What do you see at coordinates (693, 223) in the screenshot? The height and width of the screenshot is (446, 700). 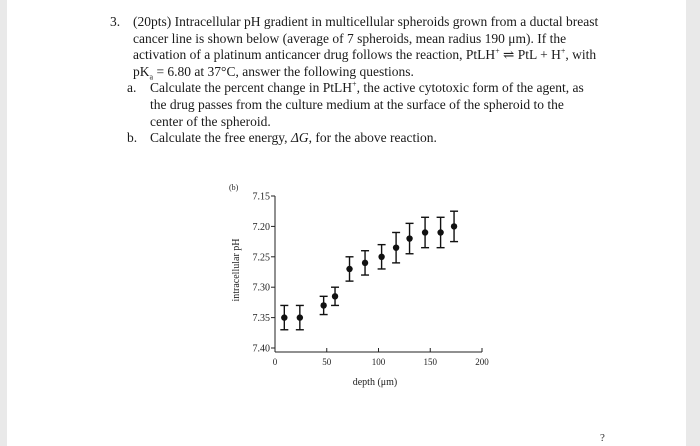 I see `right-page-edge` at bounding box center [693, 223].